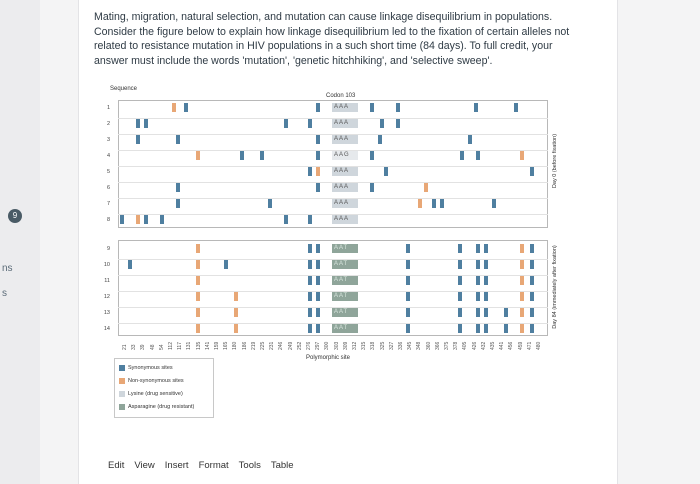 Image resolution: width=700 pixels, height=484 pixels. Describe the element at coordinates (249, 465) in the screenshot. I see `menu-tools: Tools` at that location.